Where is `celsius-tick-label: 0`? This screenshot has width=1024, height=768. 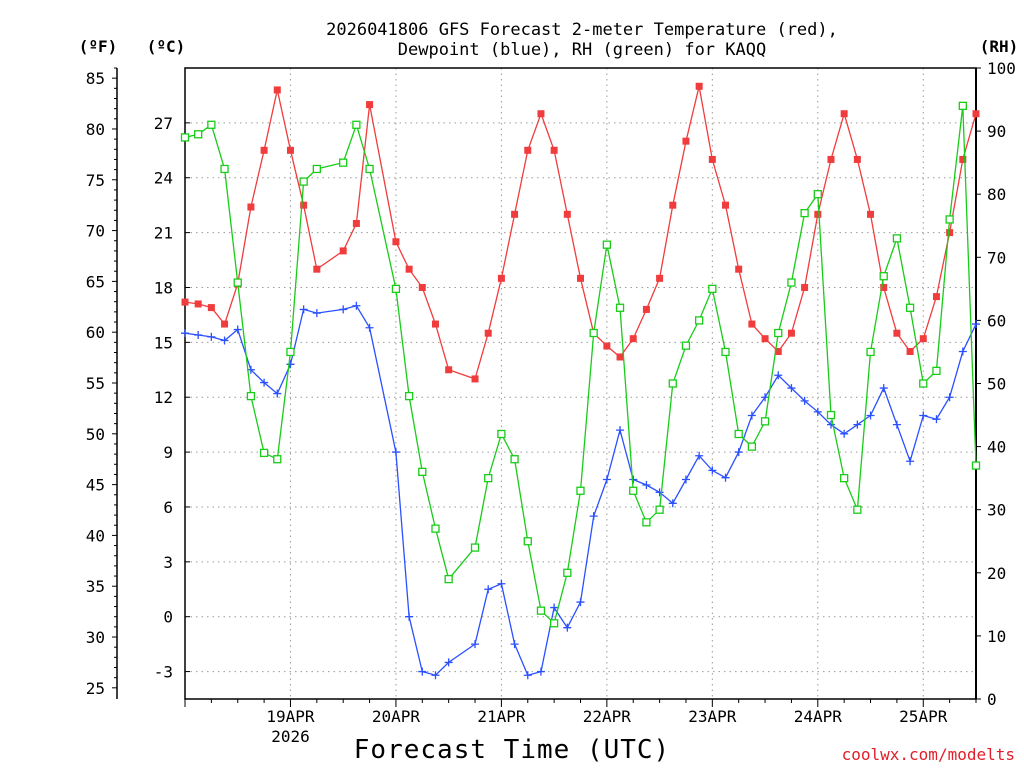 celsius-tick-label: 0 is located at coordinates (168, 617).